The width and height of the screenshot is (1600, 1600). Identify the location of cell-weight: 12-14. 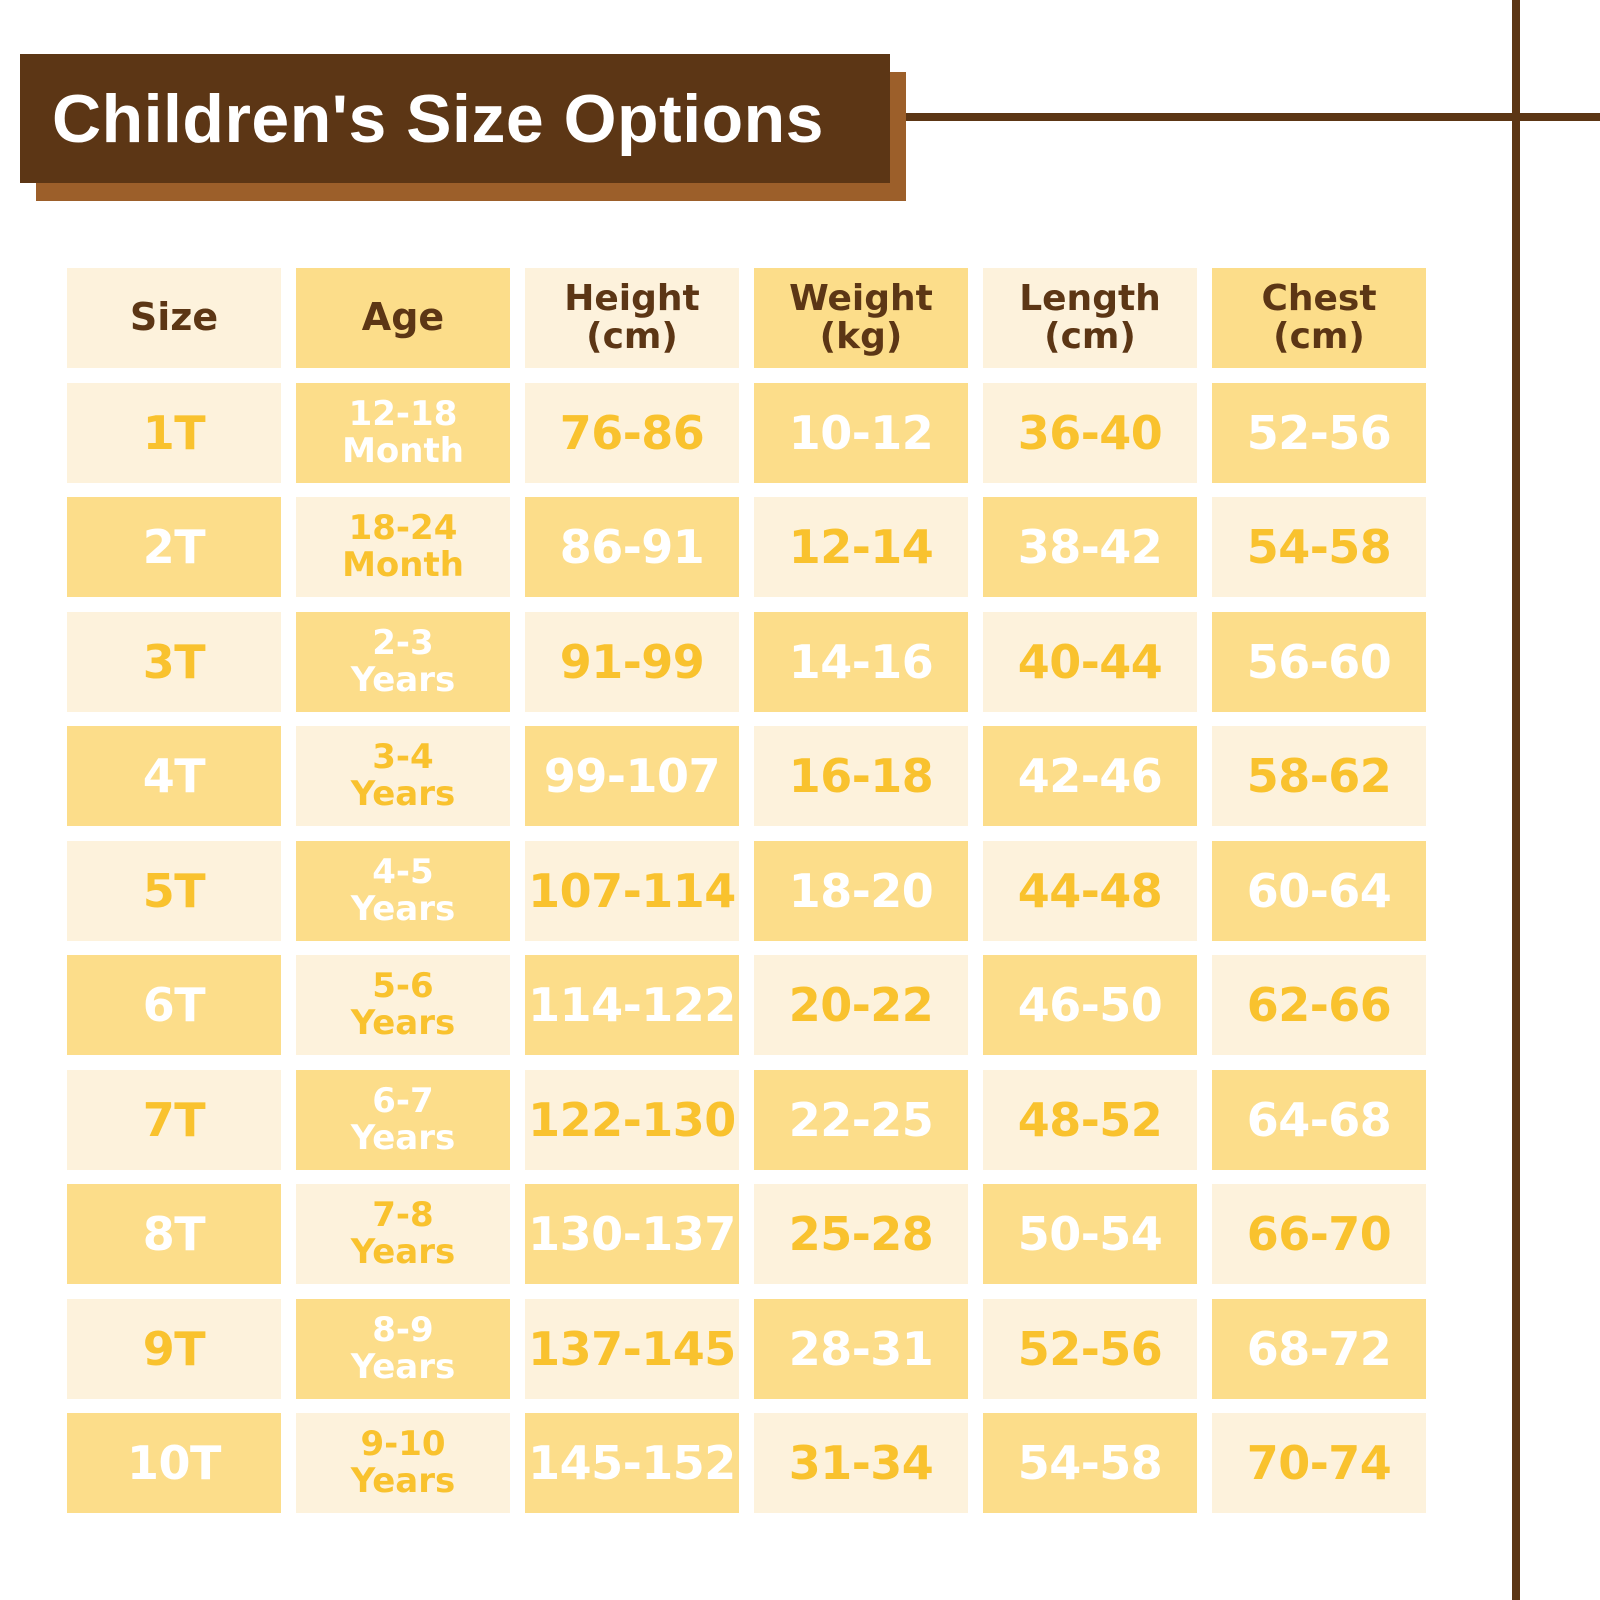
(861, 547).